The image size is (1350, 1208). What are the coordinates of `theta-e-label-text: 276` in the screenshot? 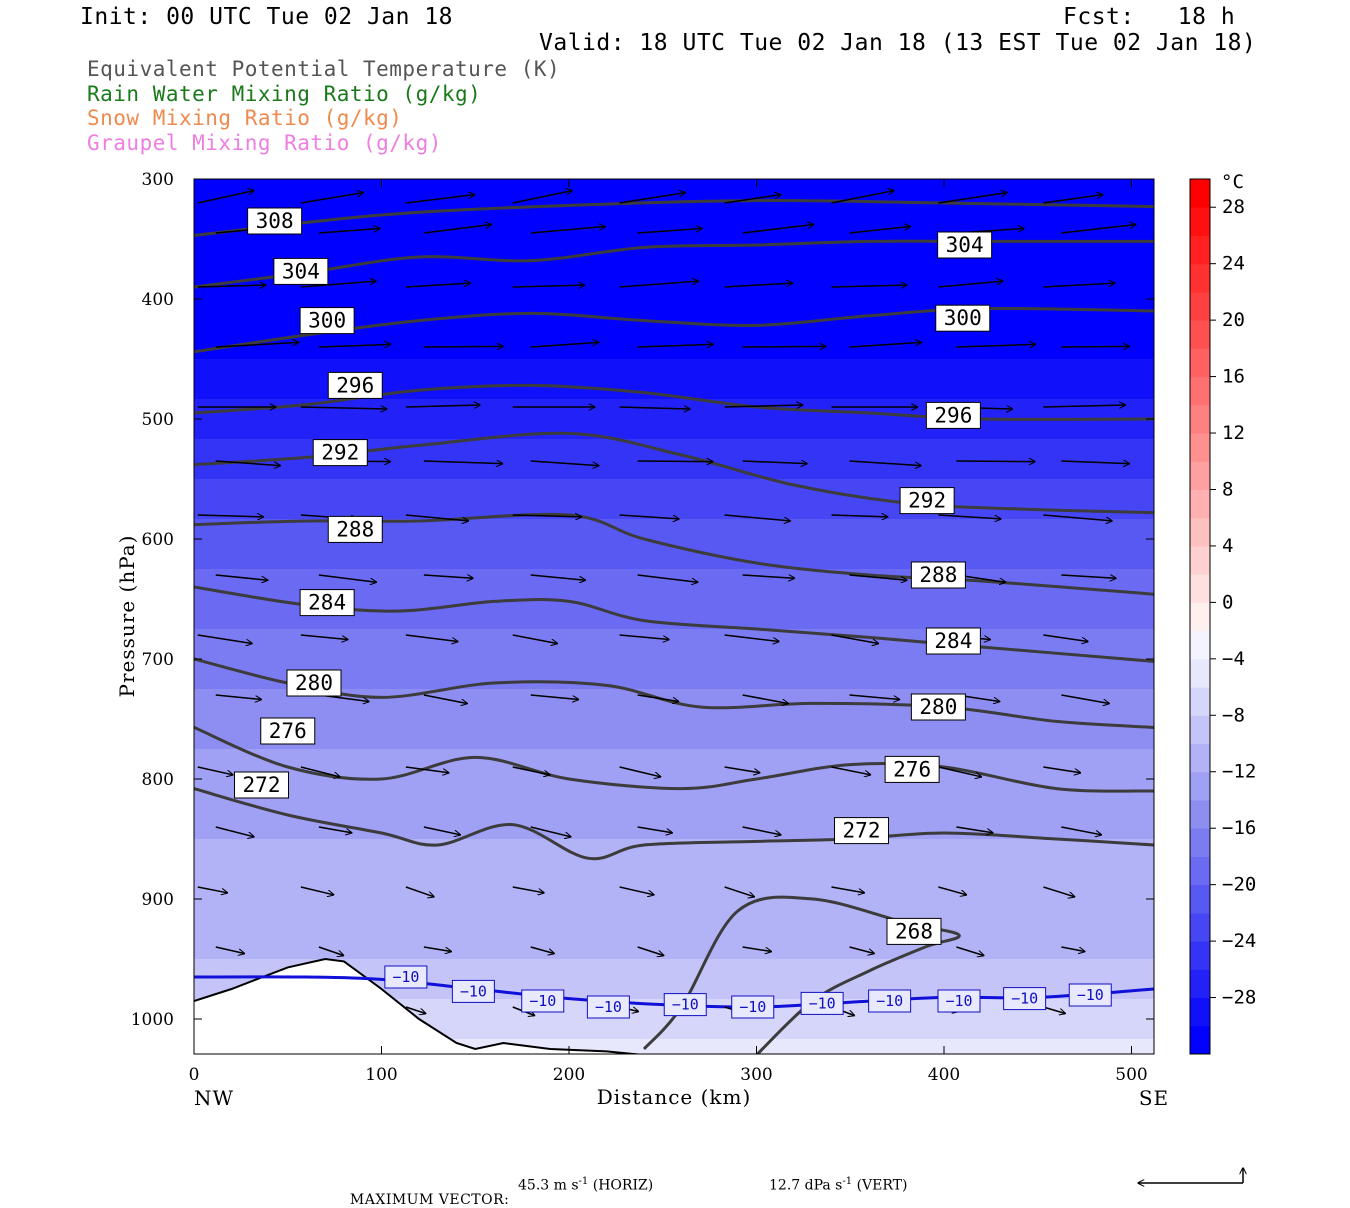 It's located at (912, 769).